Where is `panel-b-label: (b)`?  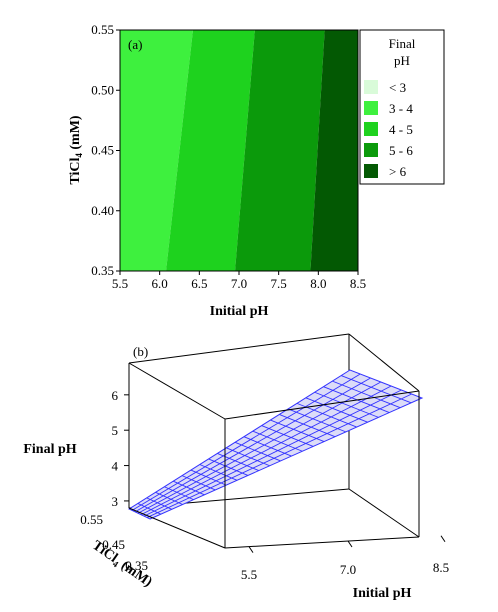
panel-b-label: (b) is located at coordinates (140, 351).